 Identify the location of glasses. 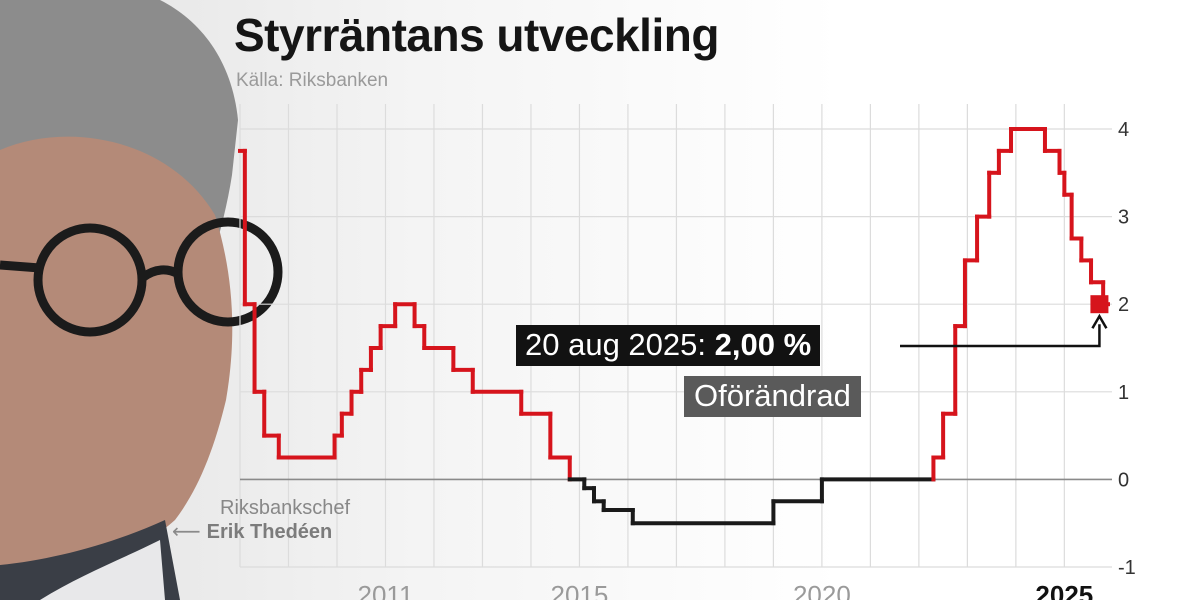
(141, 277).